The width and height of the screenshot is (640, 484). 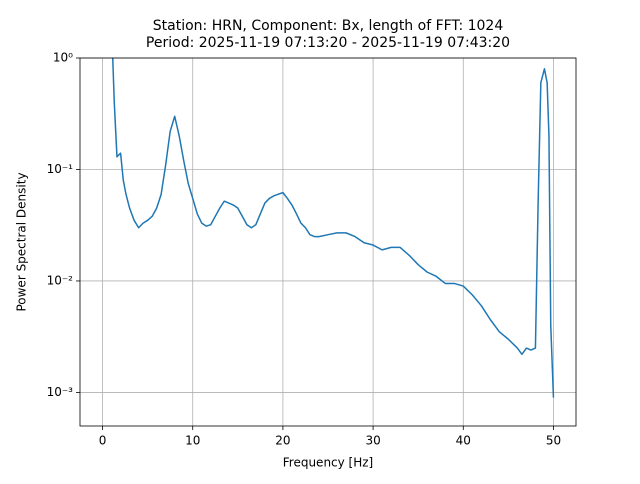 What do you see at coordinates (60, 280) in the screenshot?
I see `y-tick-label: 10⁻²` at bounding box center [60, 280].